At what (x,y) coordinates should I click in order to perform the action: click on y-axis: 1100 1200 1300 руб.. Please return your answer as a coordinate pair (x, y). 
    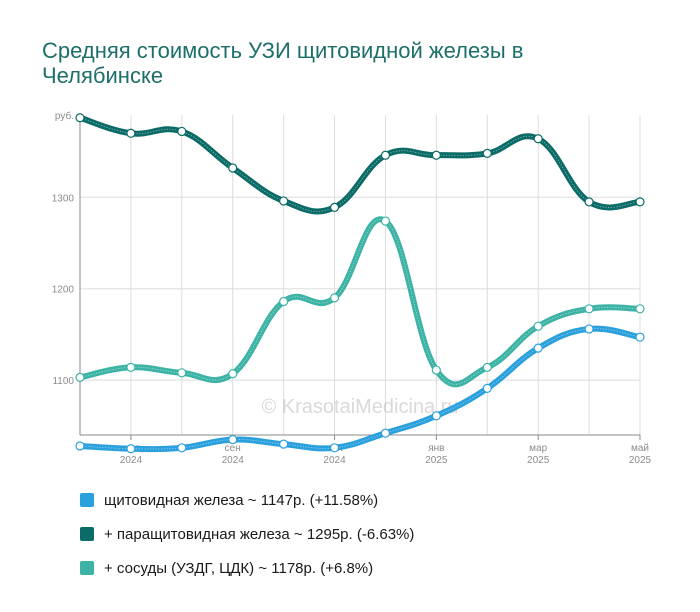
    Looking at the image, I should click on (66, 272).